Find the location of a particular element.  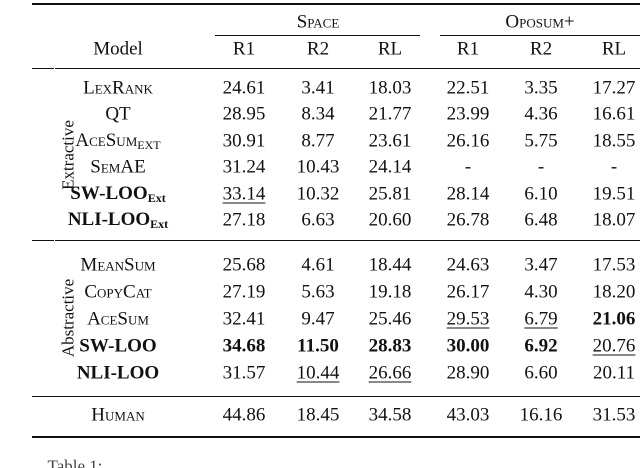

cell: 3.41 is located at coordinates (318, 88).